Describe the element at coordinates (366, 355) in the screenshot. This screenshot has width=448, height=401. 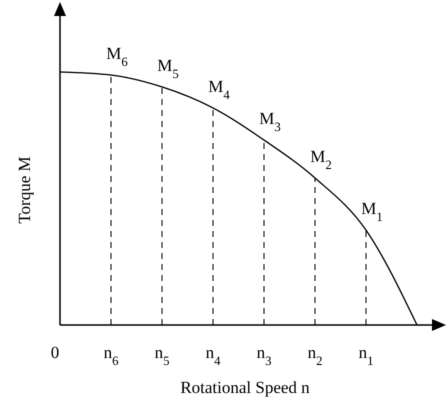
I see `x-tick-label: n$_{1}$` at that location.